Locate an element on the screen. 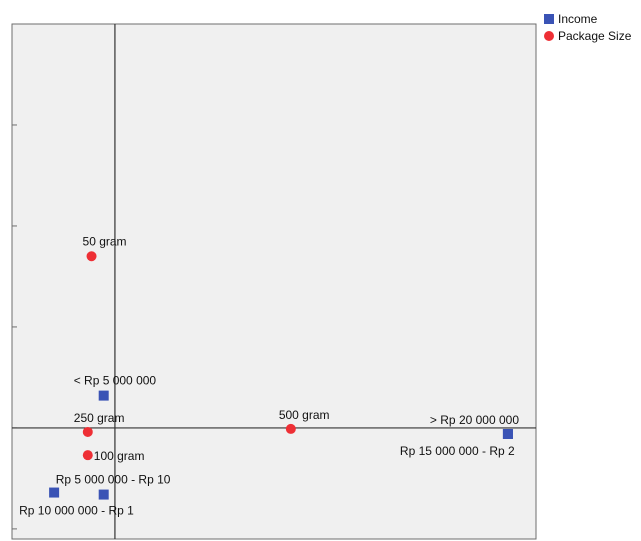  point-label: < Rp 5 000 000 is located at coordinates (115, 381).